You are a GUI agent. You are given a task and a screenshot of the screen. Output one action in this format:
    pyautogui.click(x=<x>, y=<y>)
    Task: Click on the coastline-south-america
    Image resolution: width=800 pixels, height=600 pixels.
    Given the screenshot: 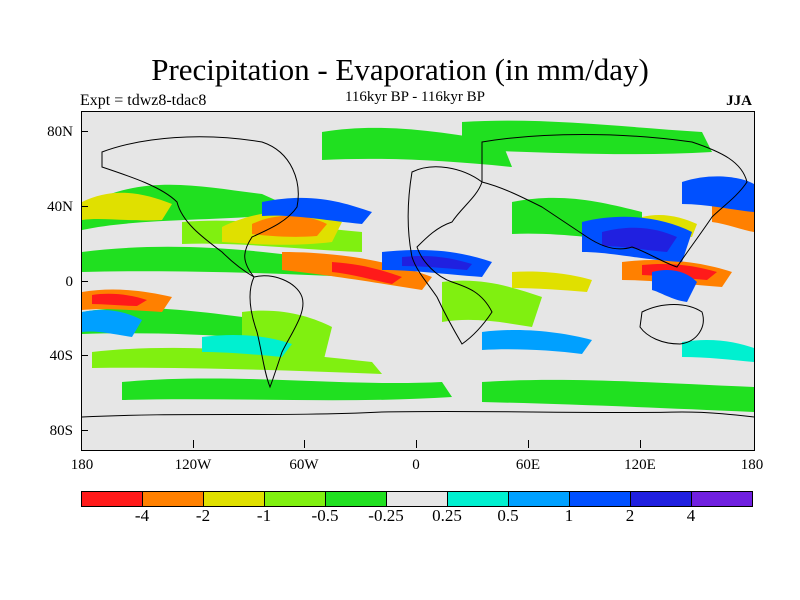 What is the action you would take?
    pyautogui.click(x=276, y=332)
    